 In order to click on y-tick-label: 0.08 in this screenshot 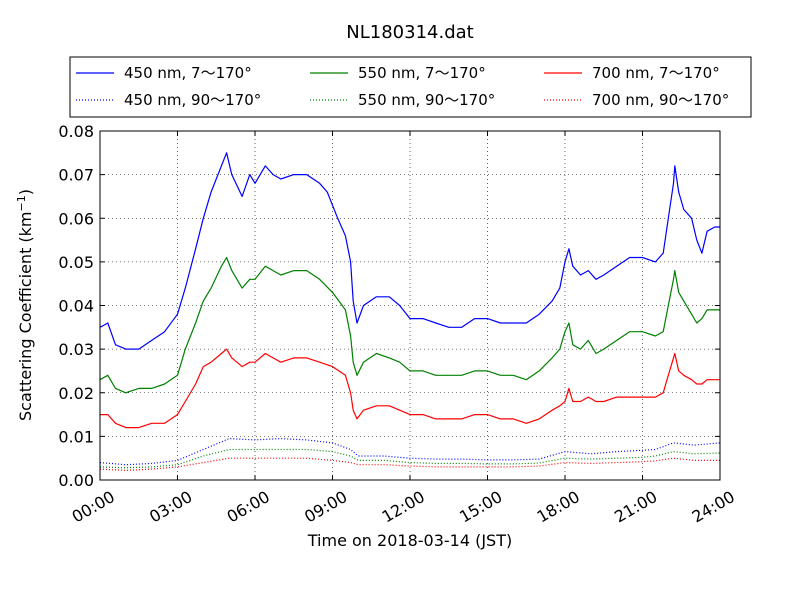, I will do `click(76, 131)`.